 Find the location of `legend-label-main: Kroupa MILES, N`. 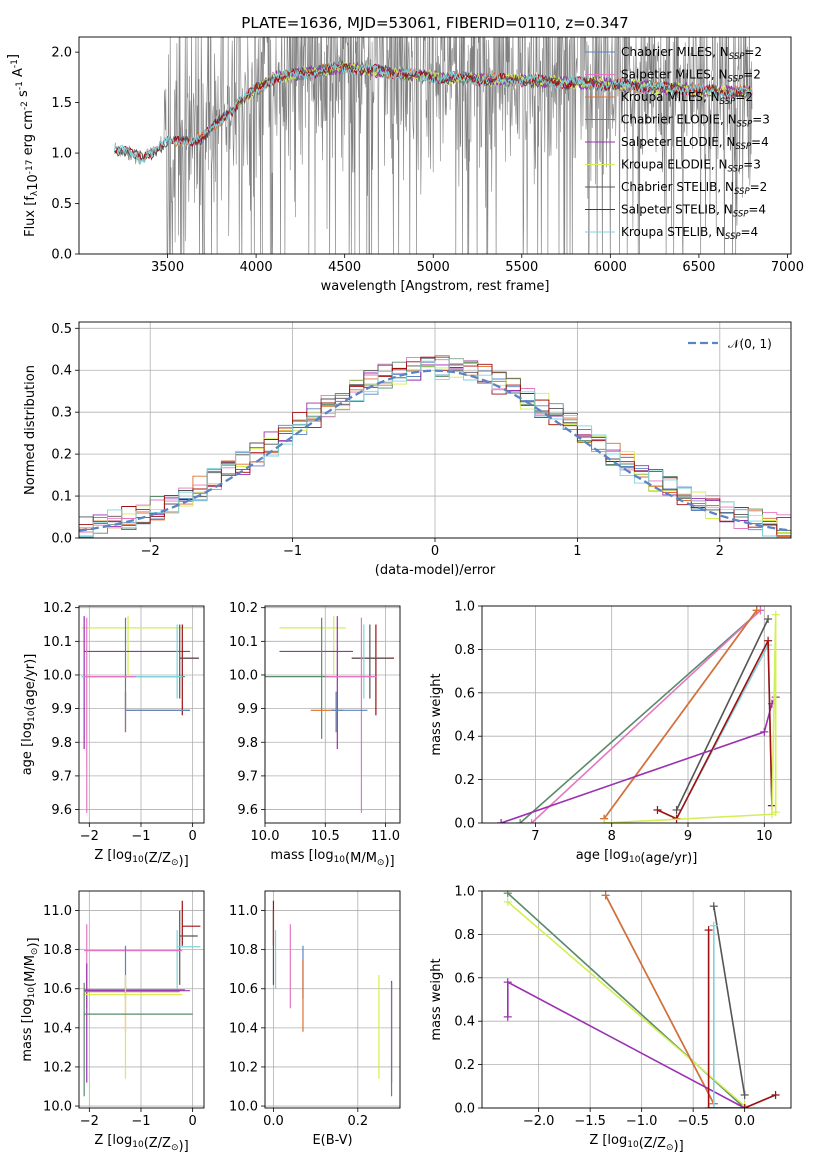

legend-label-main: Kroupa MILES, N is located at coordinates (670, 97).